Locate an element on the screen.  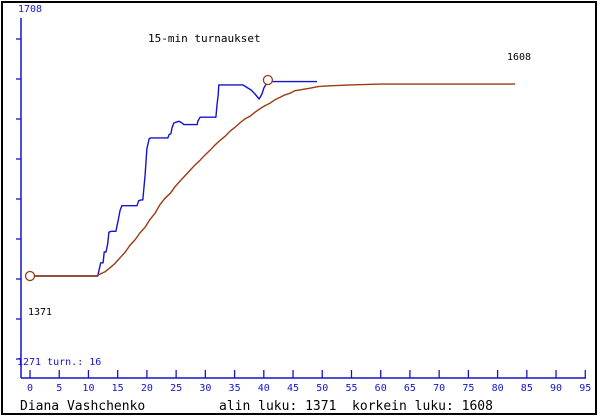
player-name: Diana Vashchenko is located at coordinates (82, 406).